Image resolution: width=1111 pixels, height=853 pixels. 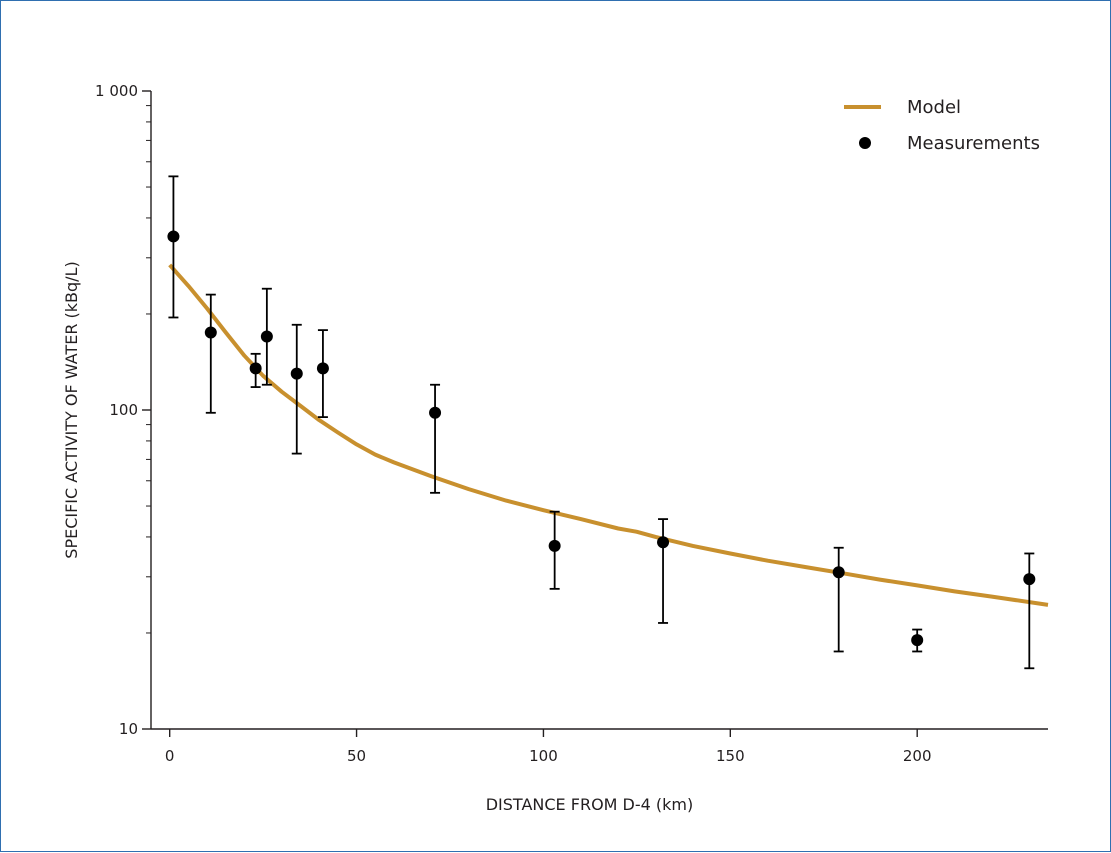 What do you see at coordinates (973, 143) in the screenshot?
I see `legend-measurements-label: Measurements` at bounding box center [973, 143].